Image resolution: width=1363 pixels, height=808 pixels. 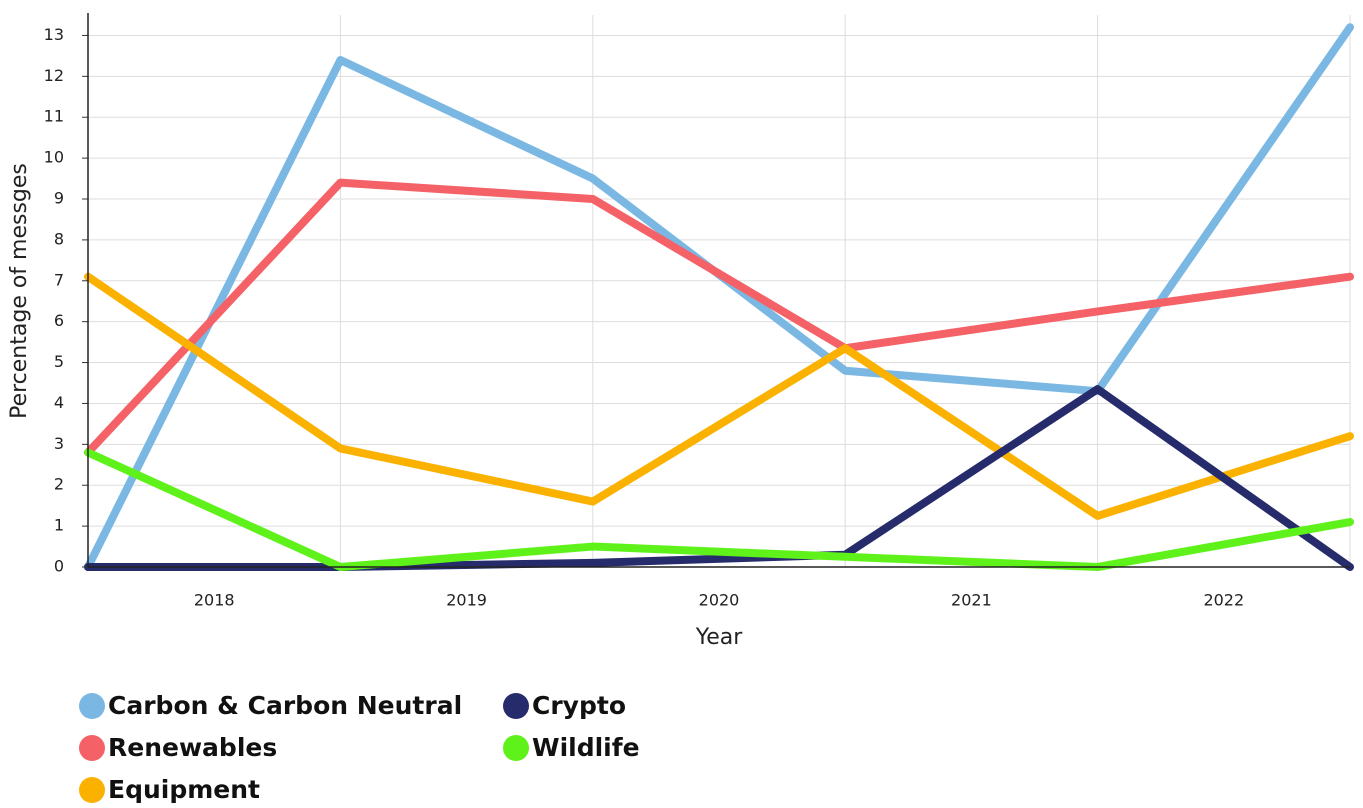 I want to click on legend-label: Crypto, so click(x=579, y=705).